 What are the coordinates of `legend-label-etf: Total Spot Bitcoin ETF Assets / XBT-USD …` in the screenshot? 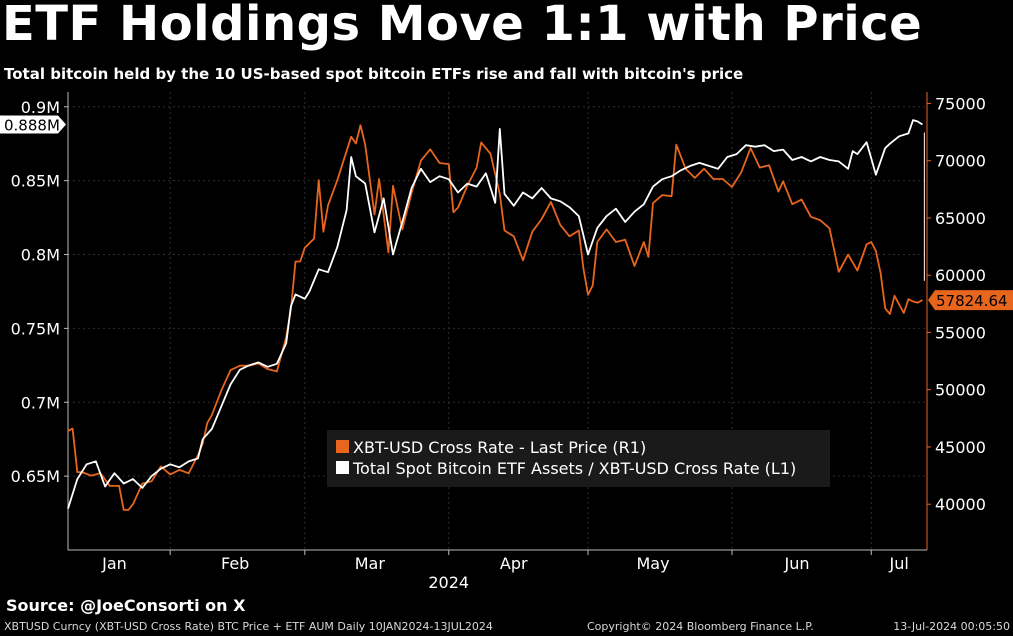 It's located at (574, 468).